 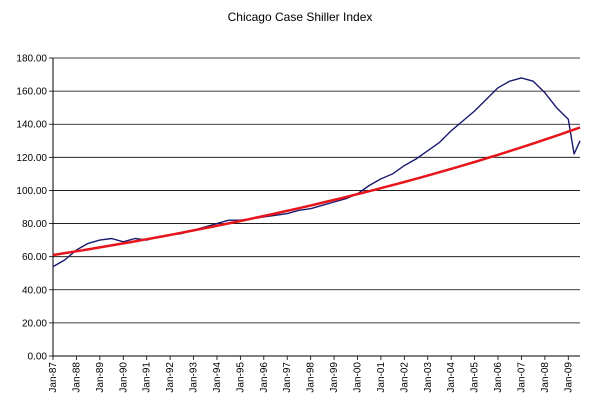 What do you see at coordinates (357, 377) in the screenshot?
I see `x-tick-label: Jan-00` at bounding box center [357, 377].